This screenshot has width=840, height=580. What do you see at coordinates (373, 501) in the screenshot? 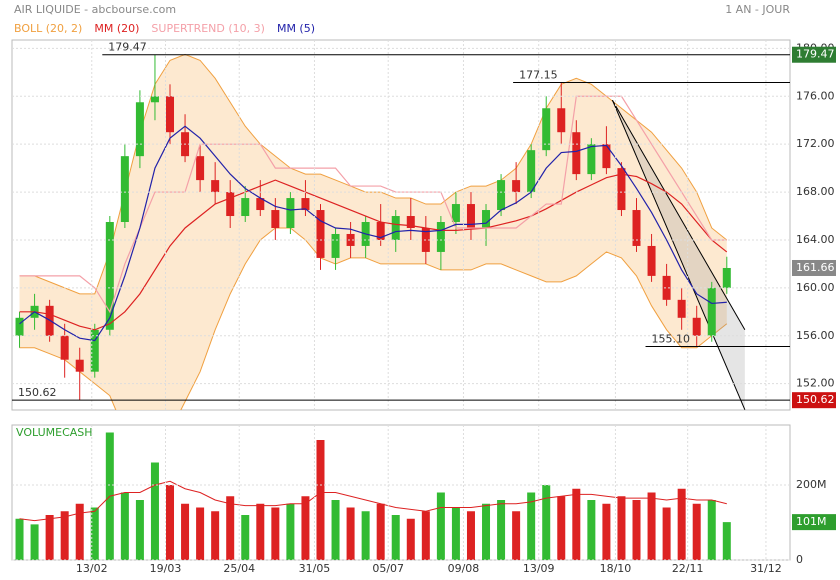
I see `volume-average` at bounding box center [373, 501].